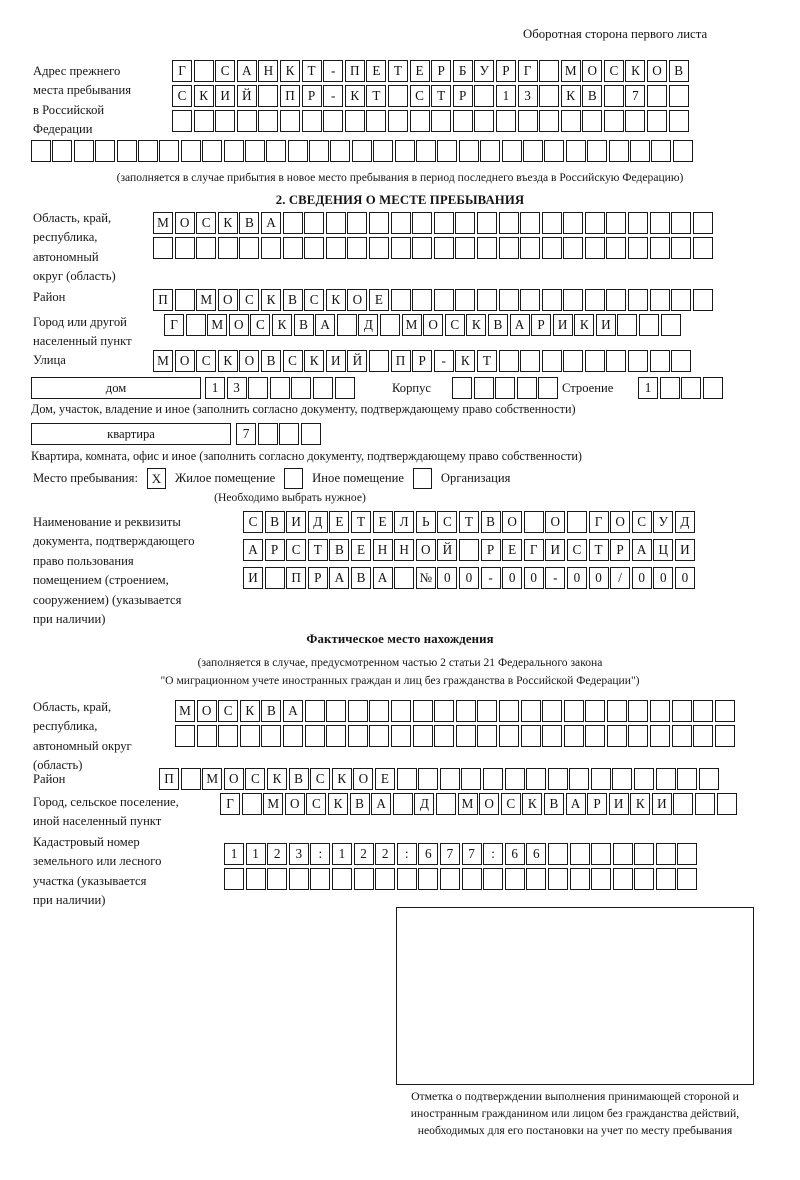 This screenshot has width=800, height=1180. Describe the element at coordinates (289, 96) in the screenshot. I see `form-cell: П` at that location.